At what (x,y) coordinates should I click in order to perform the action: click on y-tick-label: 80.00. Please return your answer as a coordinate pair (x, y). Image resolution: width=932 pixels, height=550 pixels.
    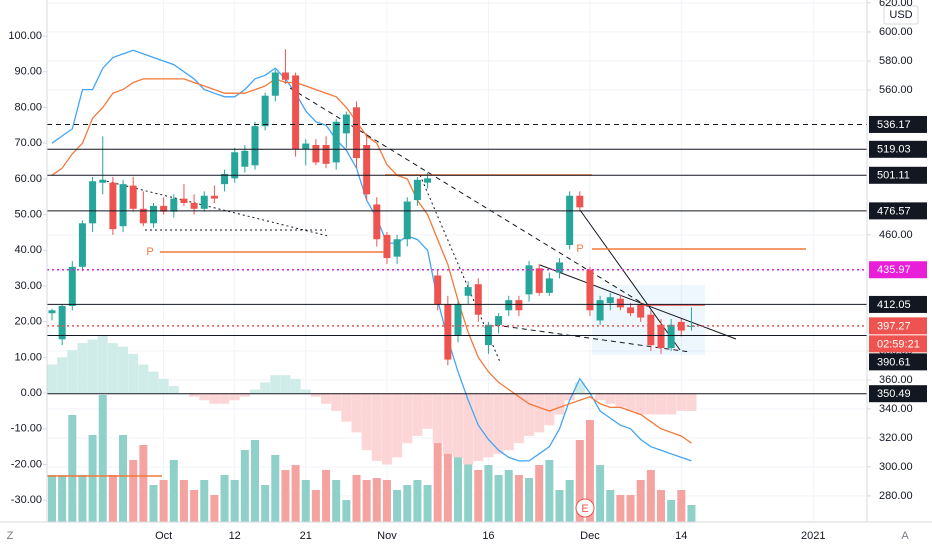
    Looking at the image, I should click on (28, 107).